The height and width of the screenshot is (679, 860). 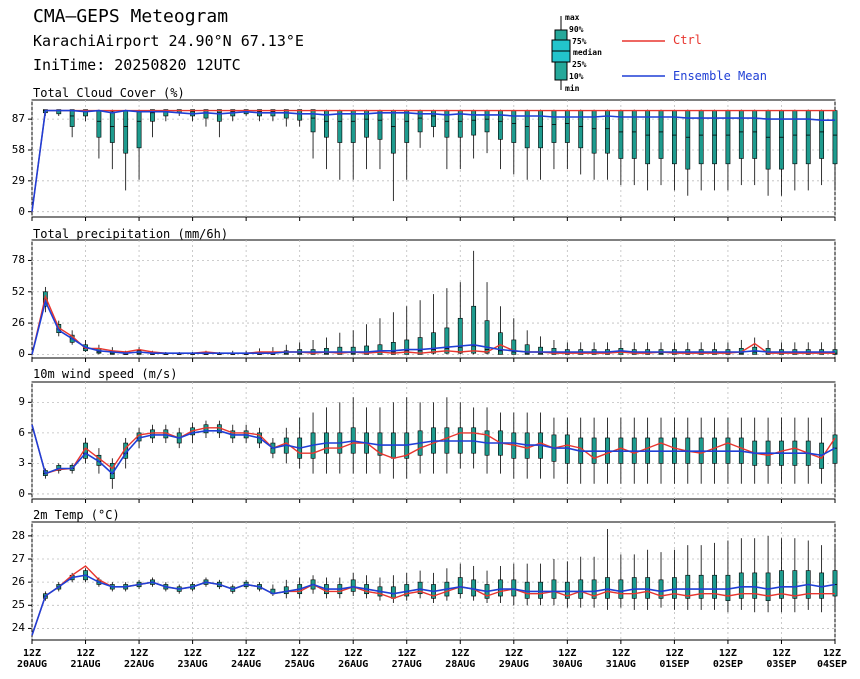 I want to click on y-tick-label: 28, so click(x=18, y=535).